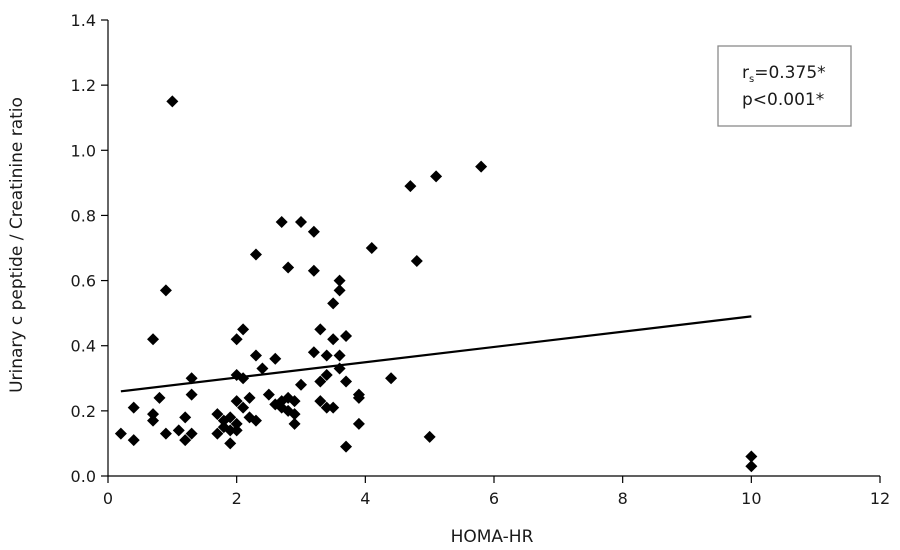 The width and height of the screenshot is (900, 550). I want to click on y-tick-label: 0.8, so click(83, 215).